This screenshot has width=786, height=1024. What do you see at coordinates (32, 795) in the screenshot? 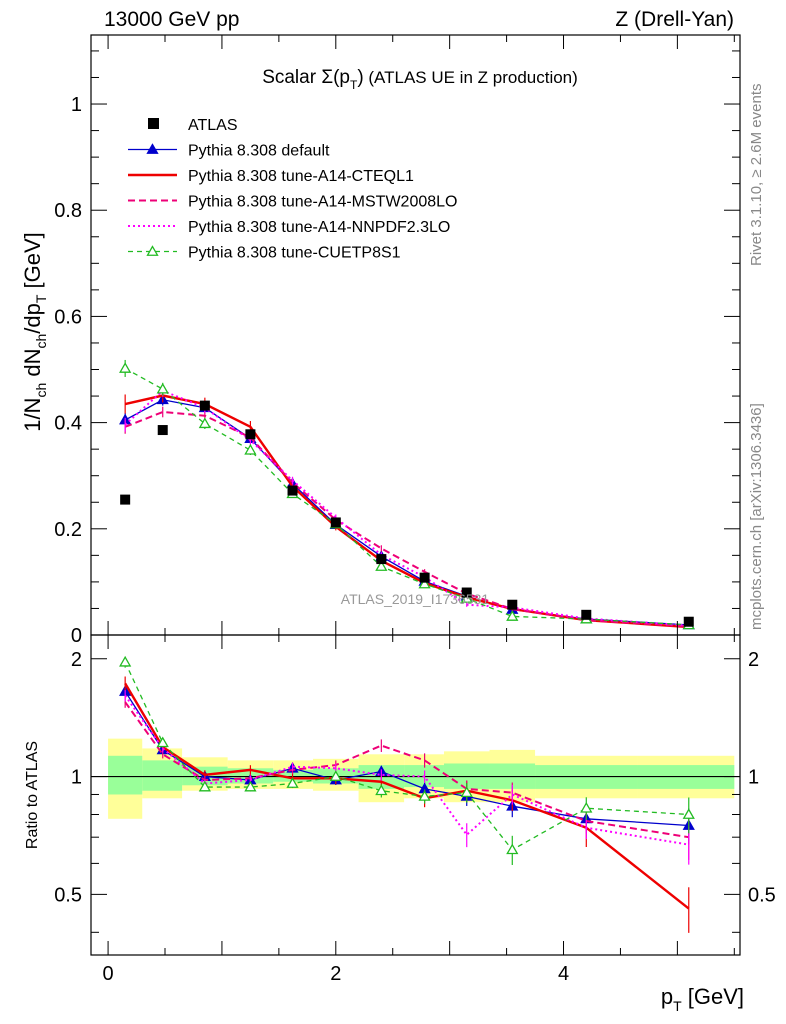
I see `ratio-y-axis-label: Ratio to ATLAS` at bounding box center [32, 795].